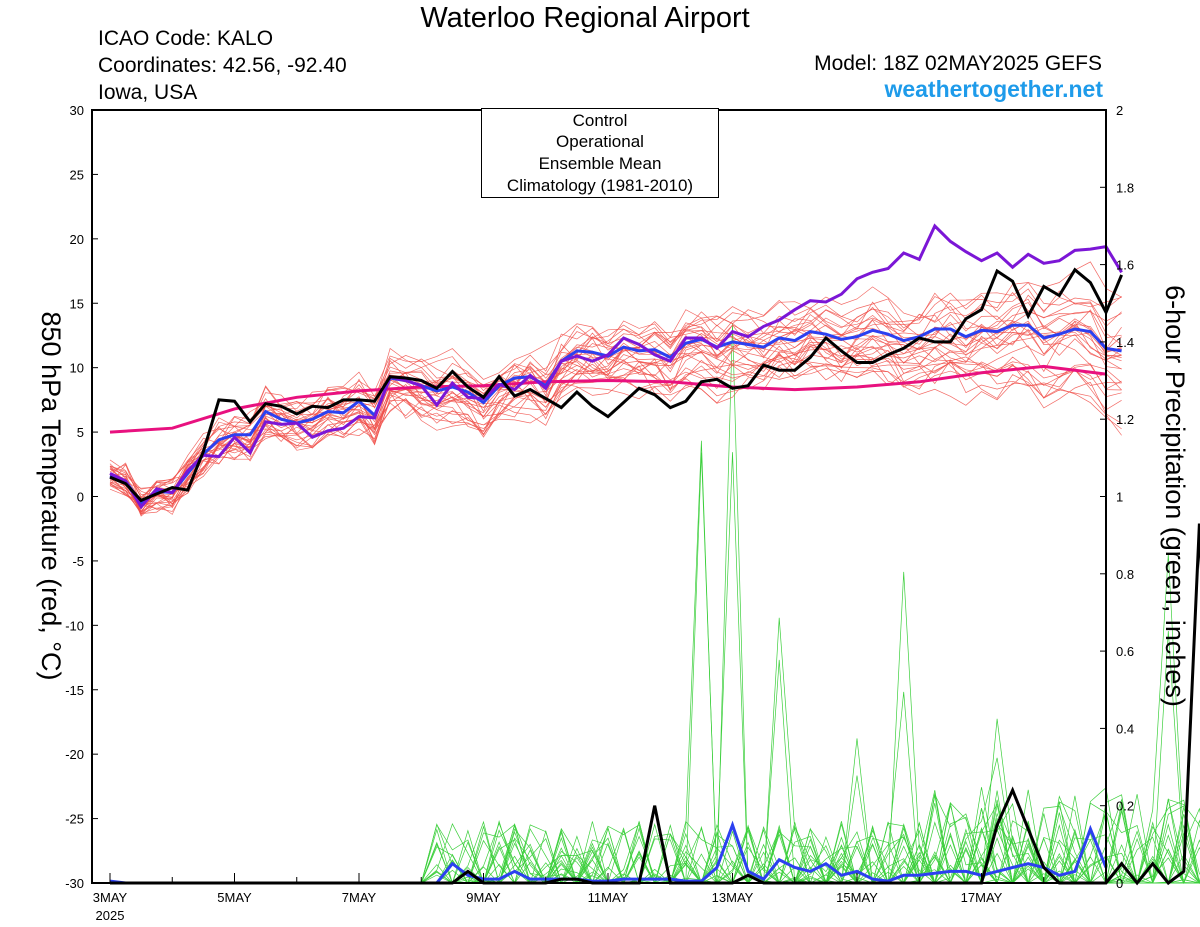  I want to click on y2-tick-label: 2, so click(1119, 110).